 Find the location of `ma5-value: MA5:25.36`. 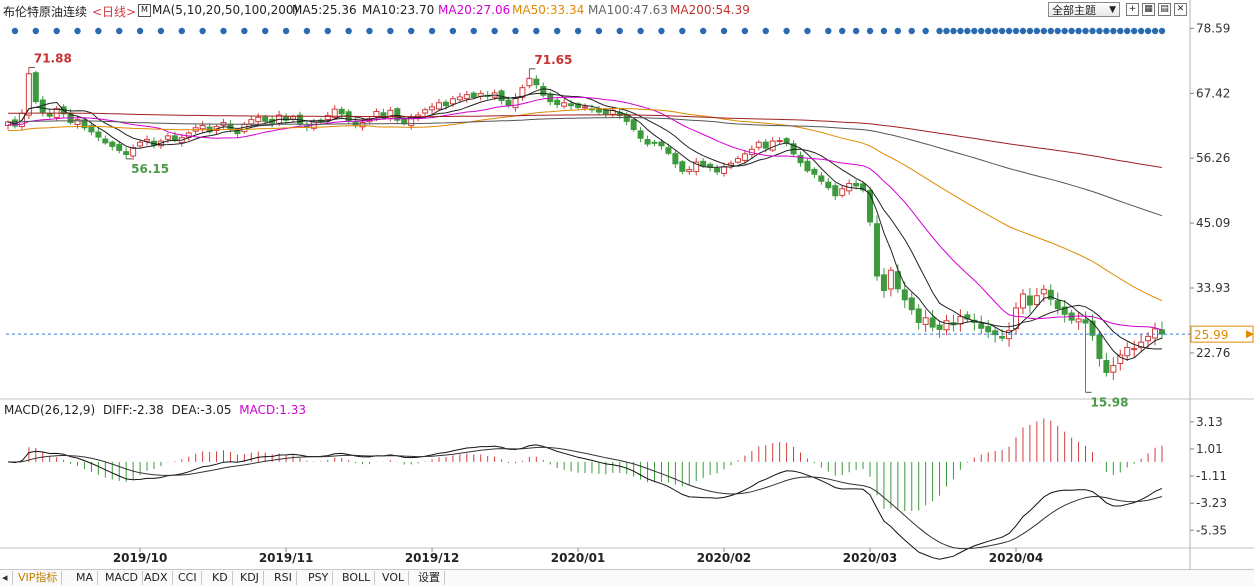

ma5-value: MA5:25.36 is located at coordinates (324, 10).